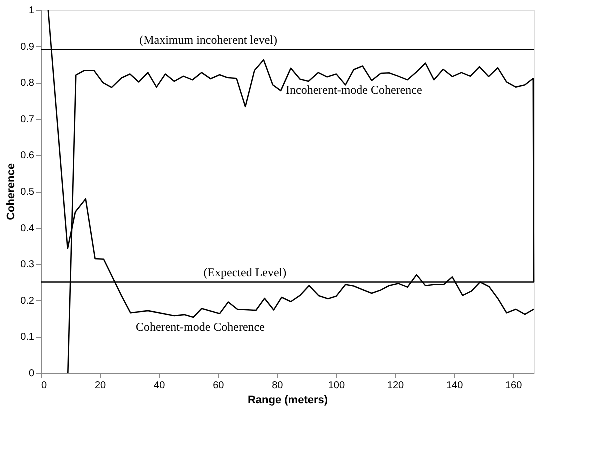 This screenshot has height=466, width=612. Describe the element at coordinates (27, 301) in the screenshot. I see `y-tick-label: 0.2` at that location.